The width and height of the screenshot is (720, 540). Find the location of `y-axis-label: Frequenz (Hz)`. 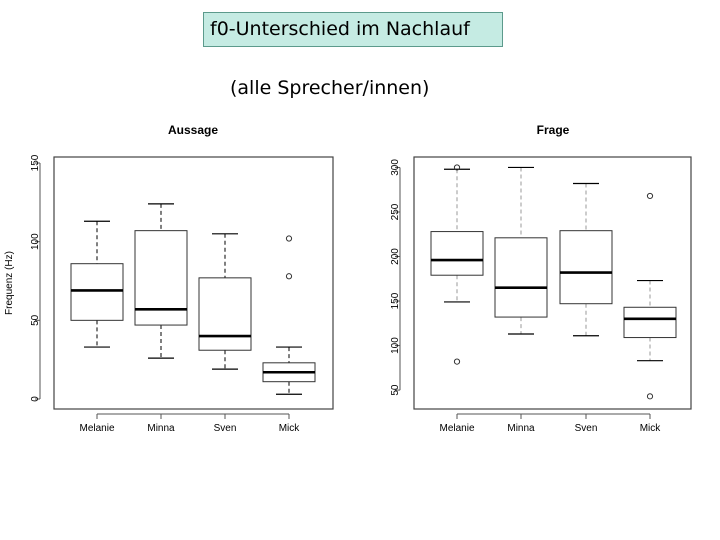

y-axis-label: Frequenz (Hz) is located at coordinates (9, 283).